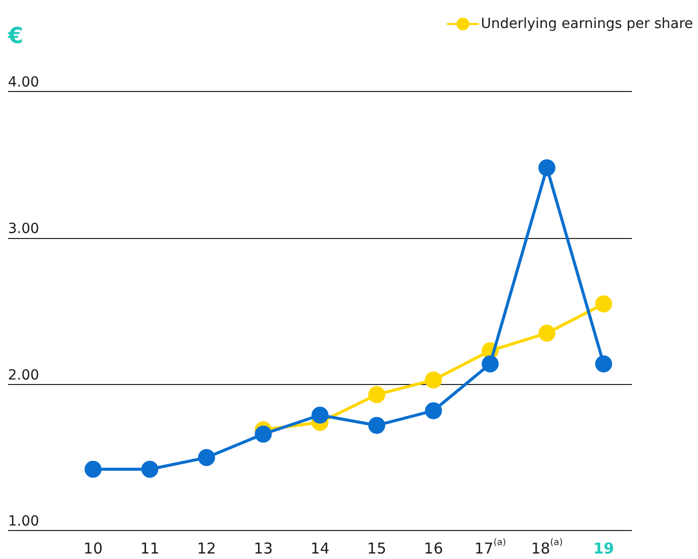  I want to click on x-tick-label: 11, so click(150, 549).